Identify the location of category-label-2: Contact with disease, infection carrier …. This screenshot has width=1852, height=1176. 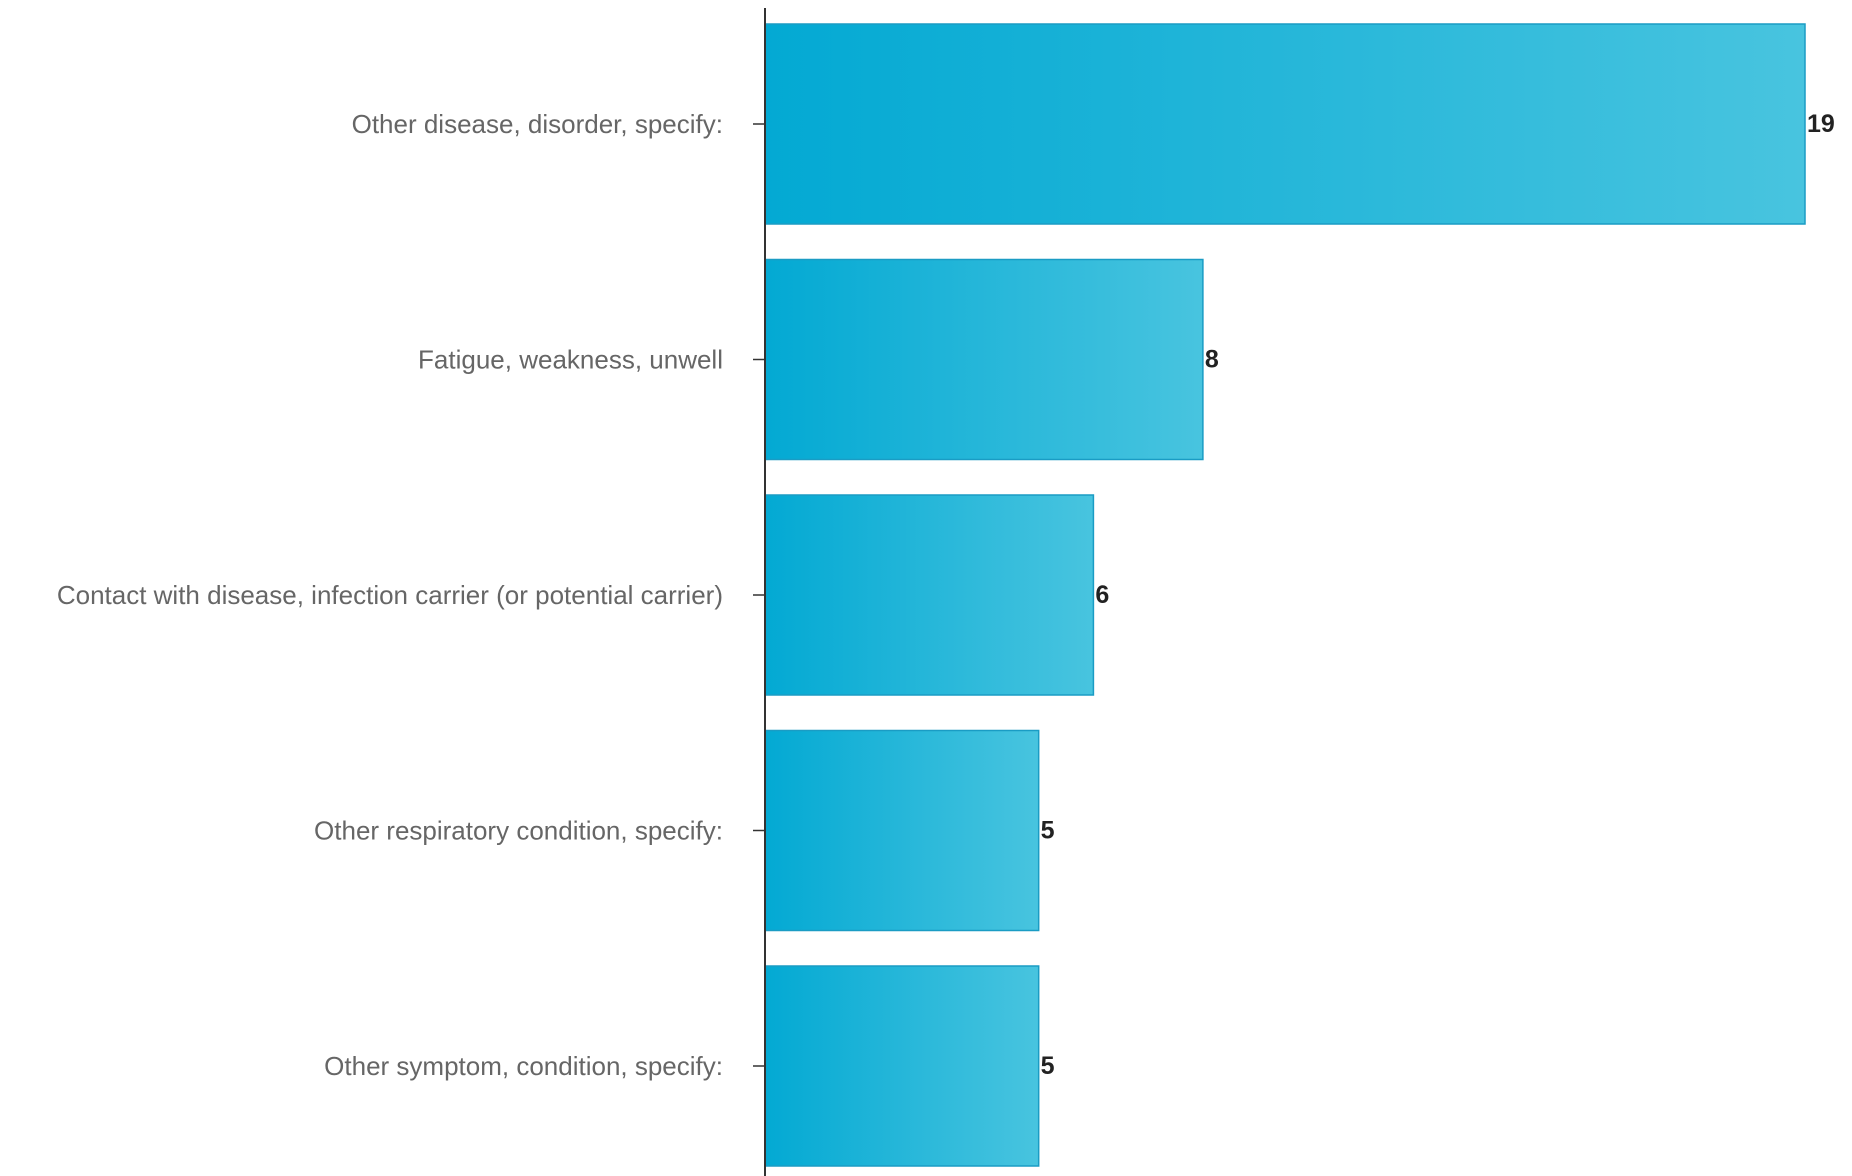
(390, 595).